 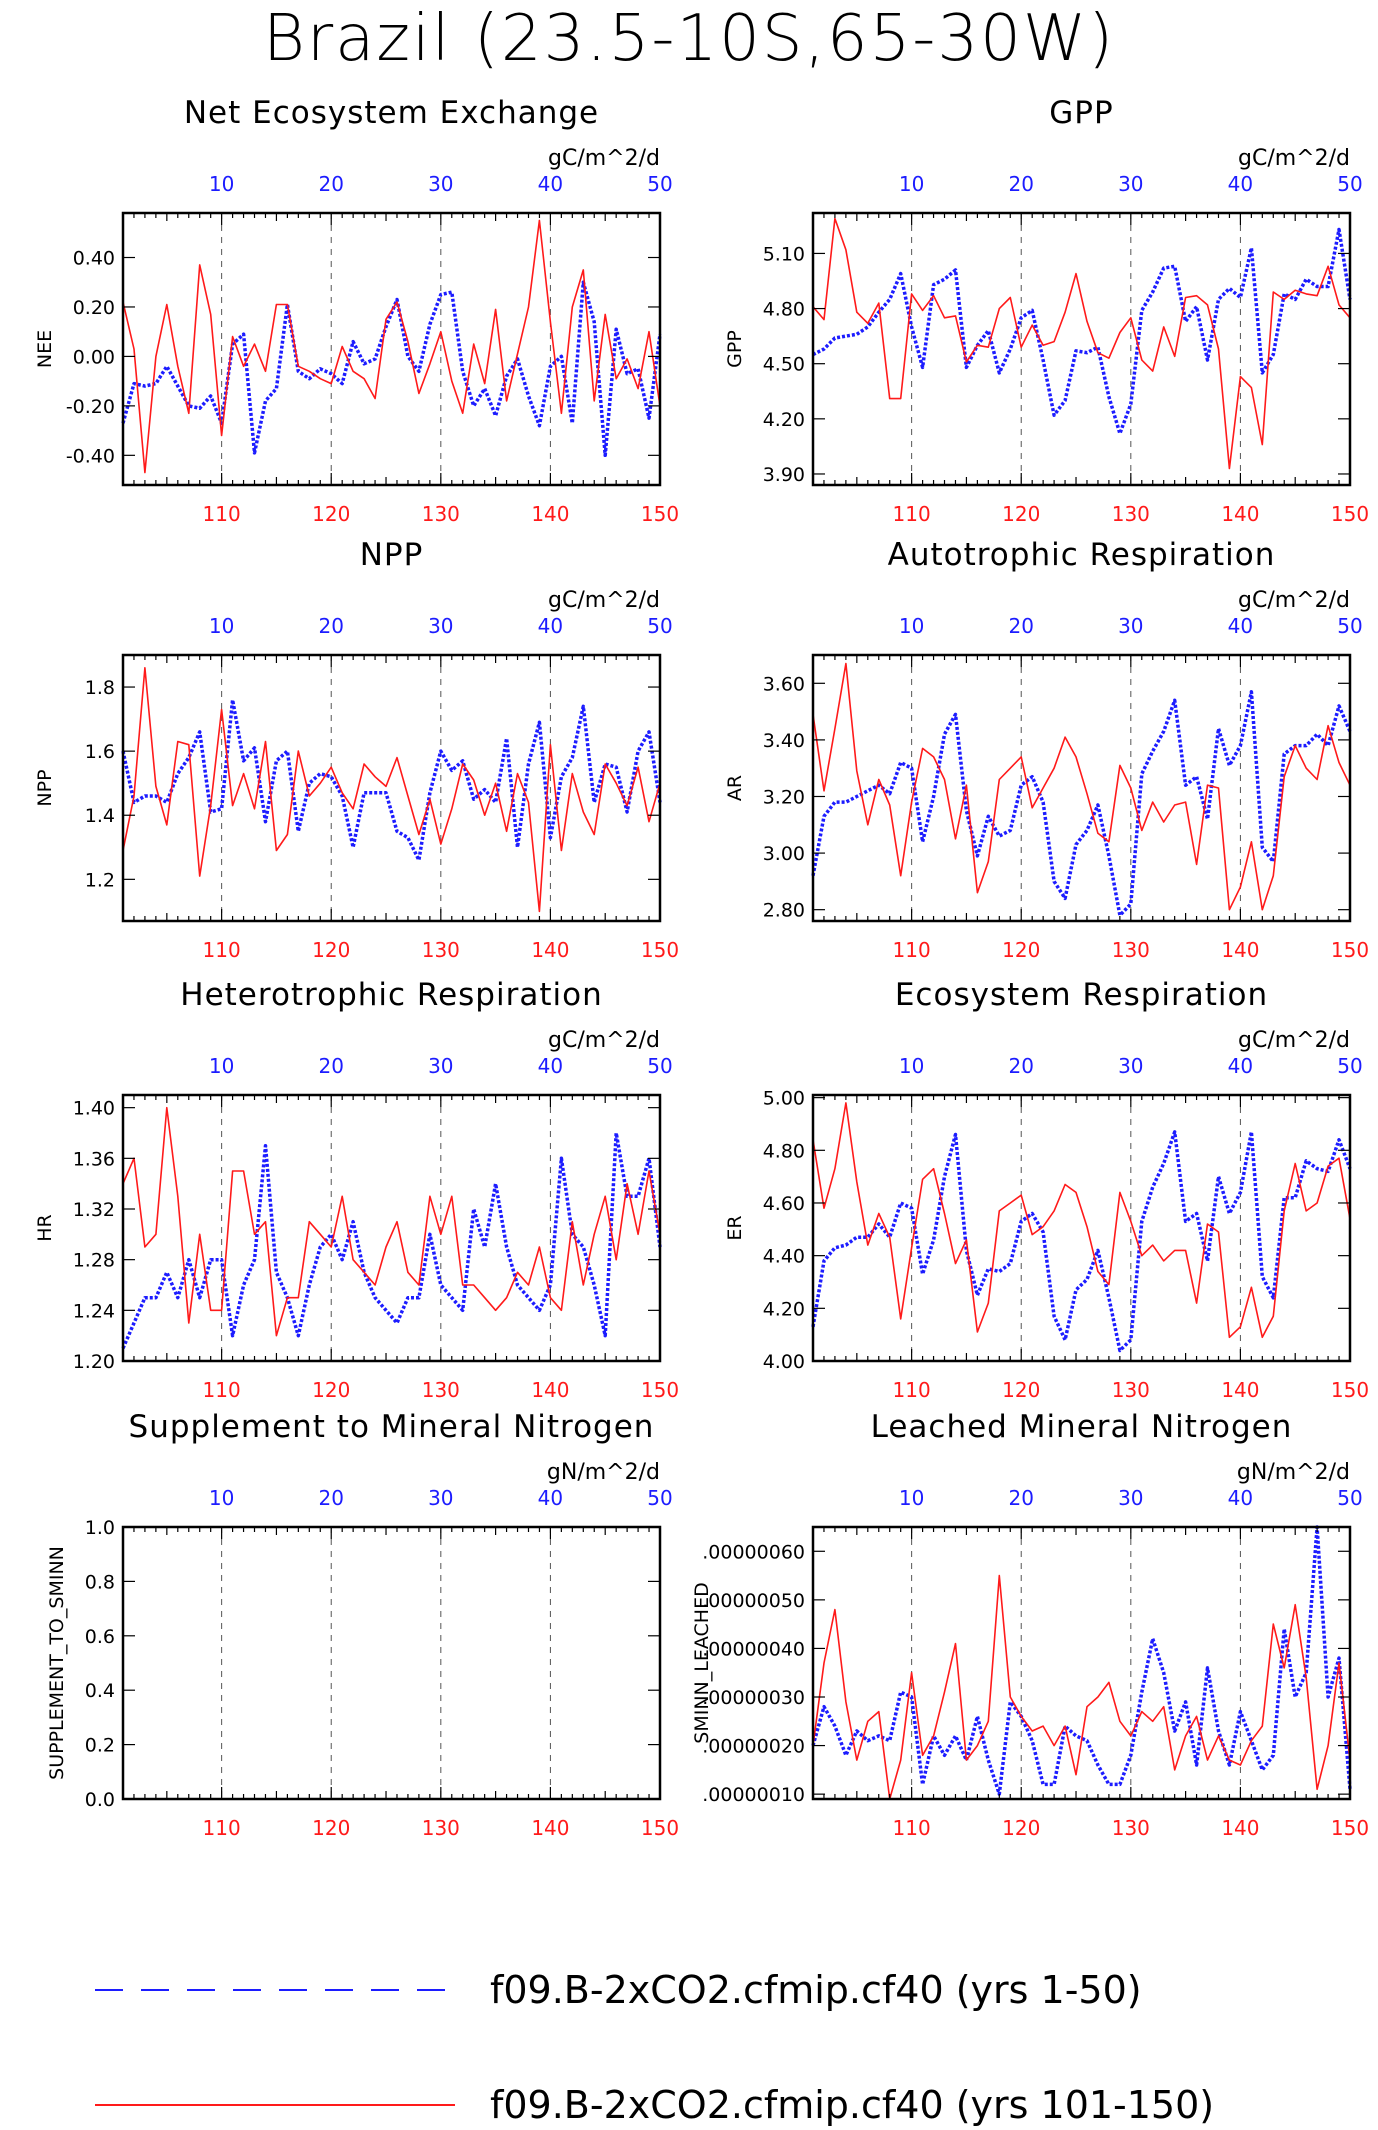 I want to click on chart-title: NPP, so click(x=392, y=555).